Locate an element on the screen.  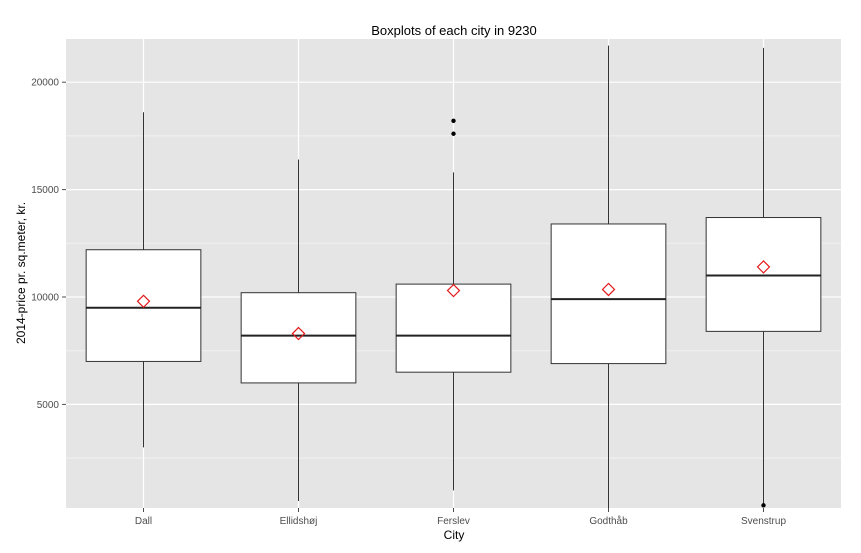
box-Dall is located at coordinates (143, 280).